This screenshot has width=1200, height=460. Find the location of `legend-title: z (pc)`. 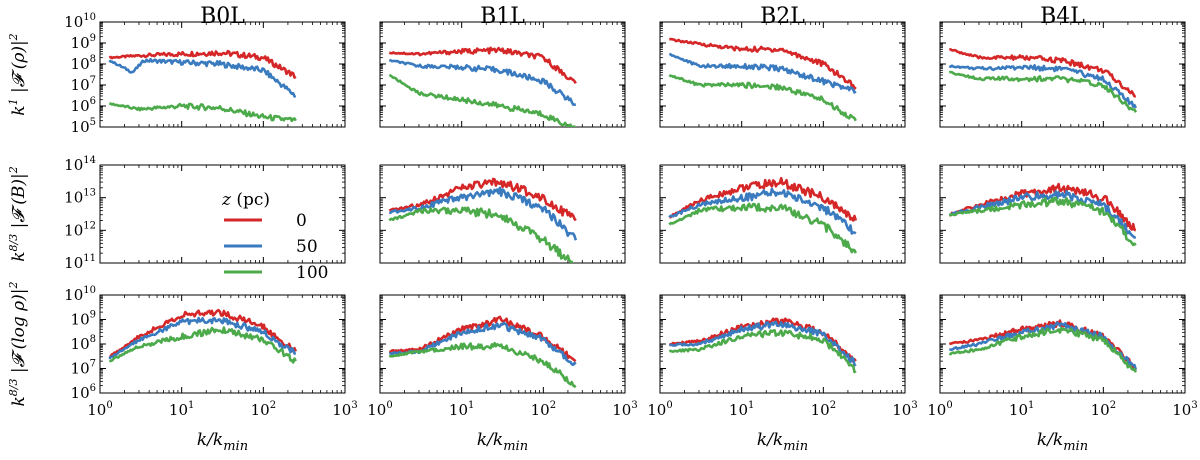

legend-title: z (pc) is located at coordinates (245, 200).